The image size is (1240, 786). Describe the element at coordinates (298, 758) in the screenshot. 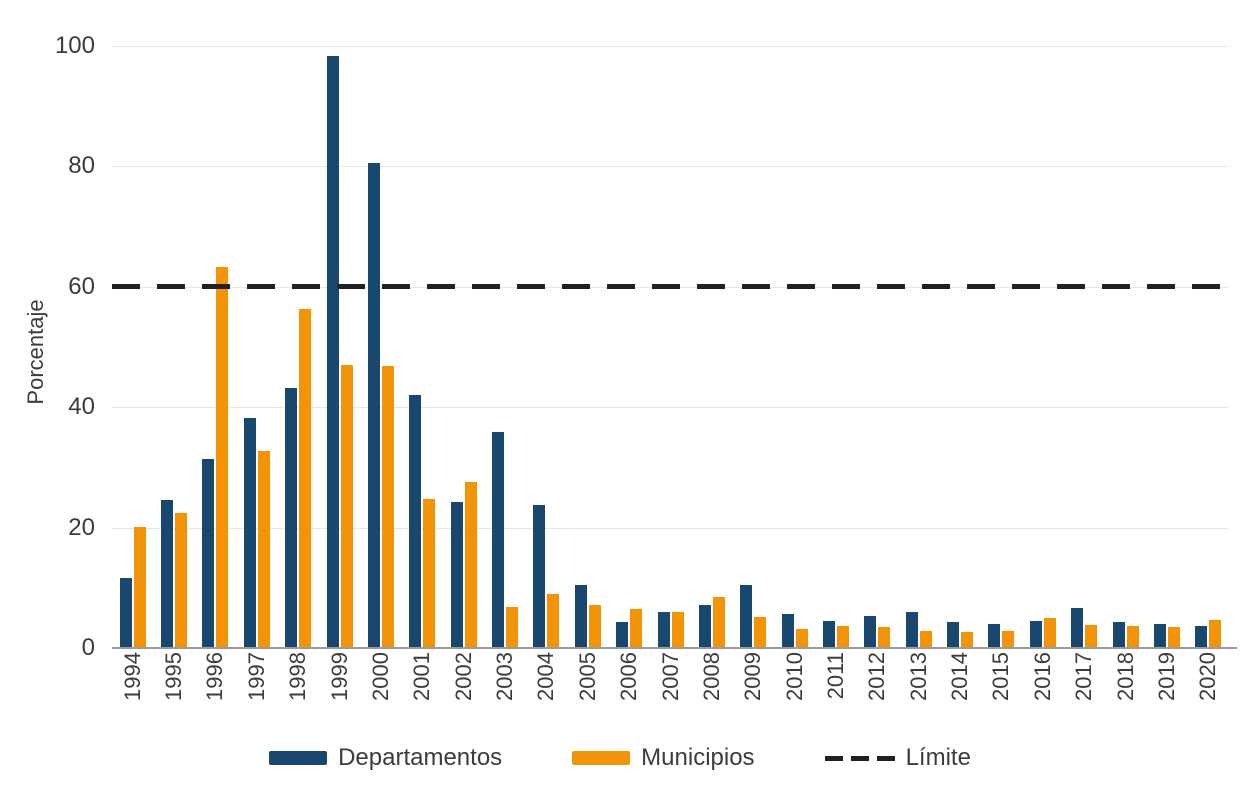

I see `departamentos-swatch-icon` at that location.